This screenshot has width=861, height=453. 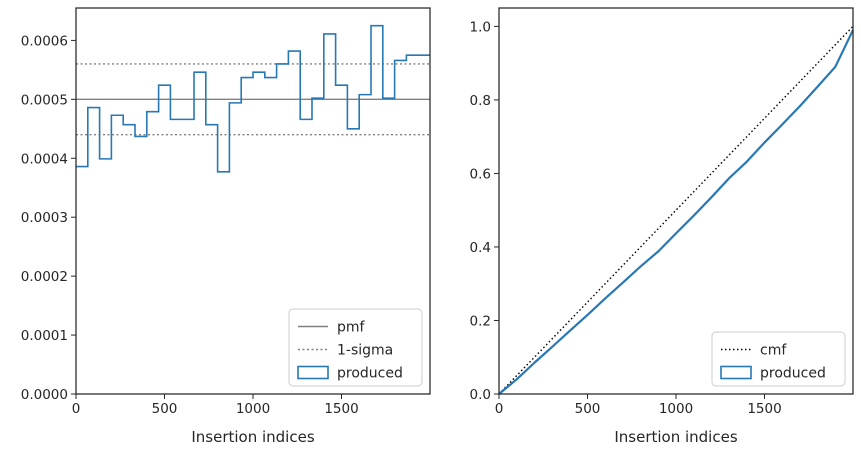 I want to click on y-tick-label: 0.6, so click(x=480, y=174).